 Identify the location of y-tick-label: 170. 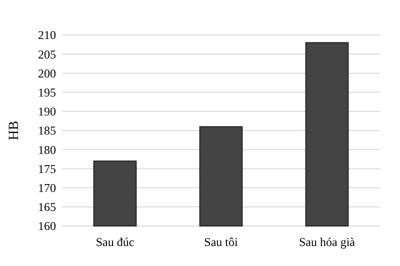
(47, 188).